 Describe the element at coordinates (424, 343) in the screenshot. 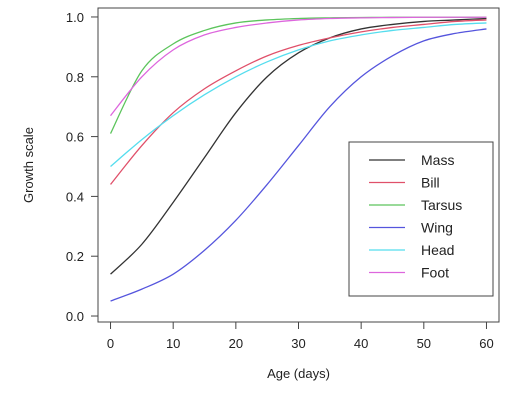

I see `x-tick-label: 50` at that location.